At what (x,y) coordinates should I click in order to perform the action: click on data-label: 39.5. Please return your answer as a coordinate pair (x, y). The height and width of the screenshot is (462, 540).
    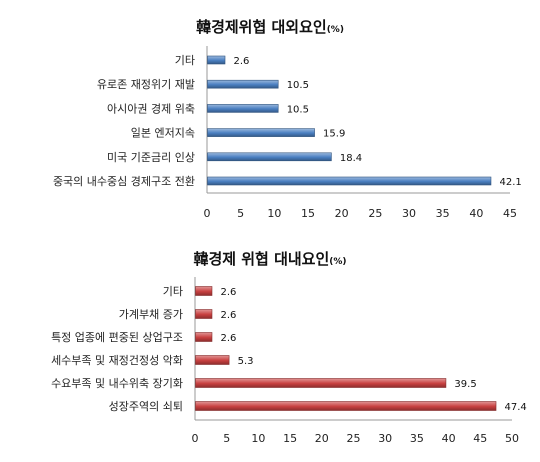
    Looking at the image, I should click on (465, 384).